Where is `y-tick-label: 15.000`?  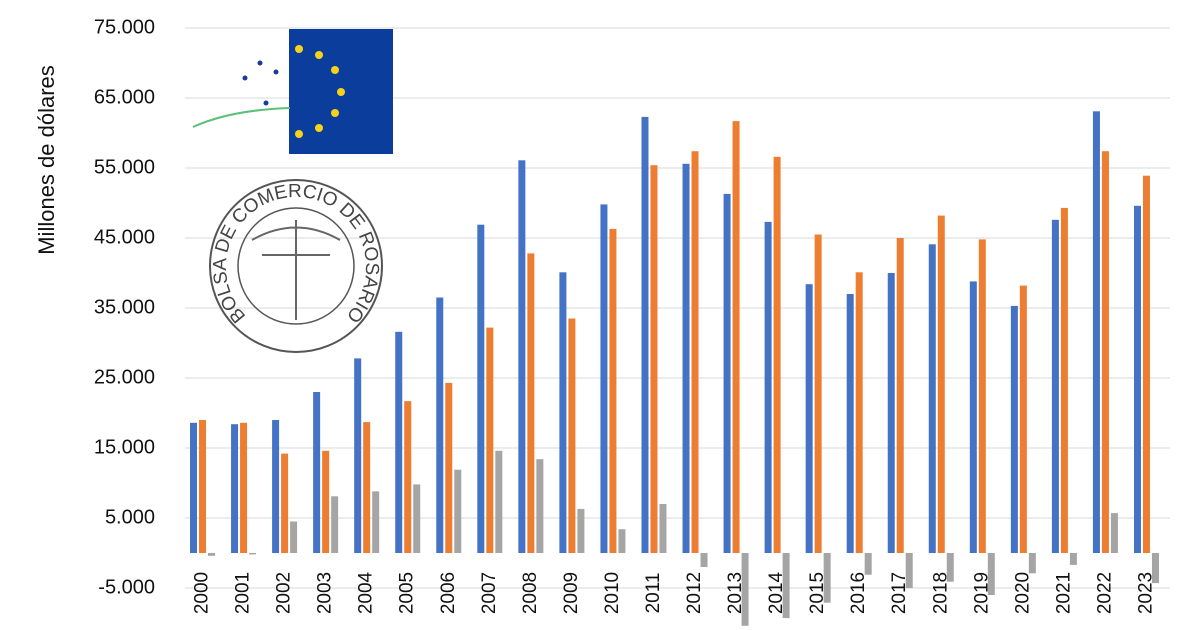
y-tick-label: 15.000 is located at coordinates (124, 447).